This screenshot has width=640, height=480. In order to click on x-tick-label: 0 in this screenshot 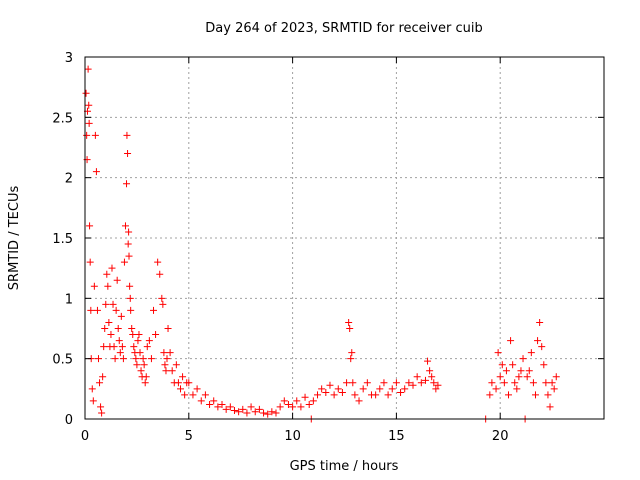, I will do `click(85, 436)`.